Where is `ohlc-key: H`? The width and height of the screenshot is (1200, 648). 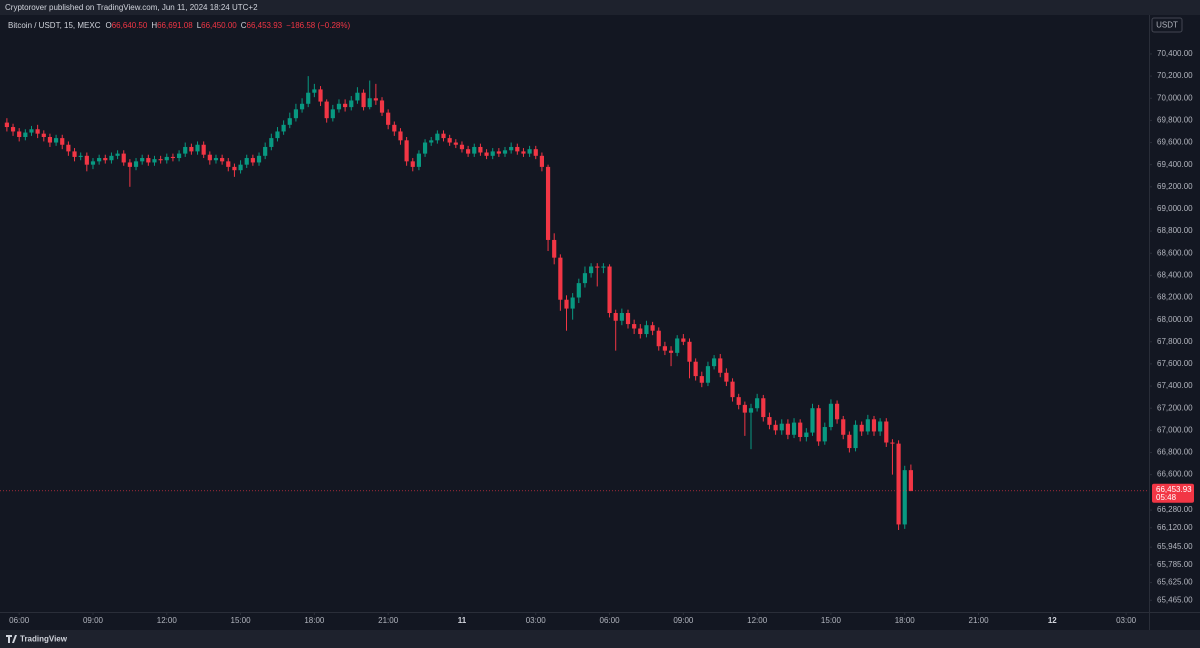
ohlc-key: H is located at coordinates (154, 25).